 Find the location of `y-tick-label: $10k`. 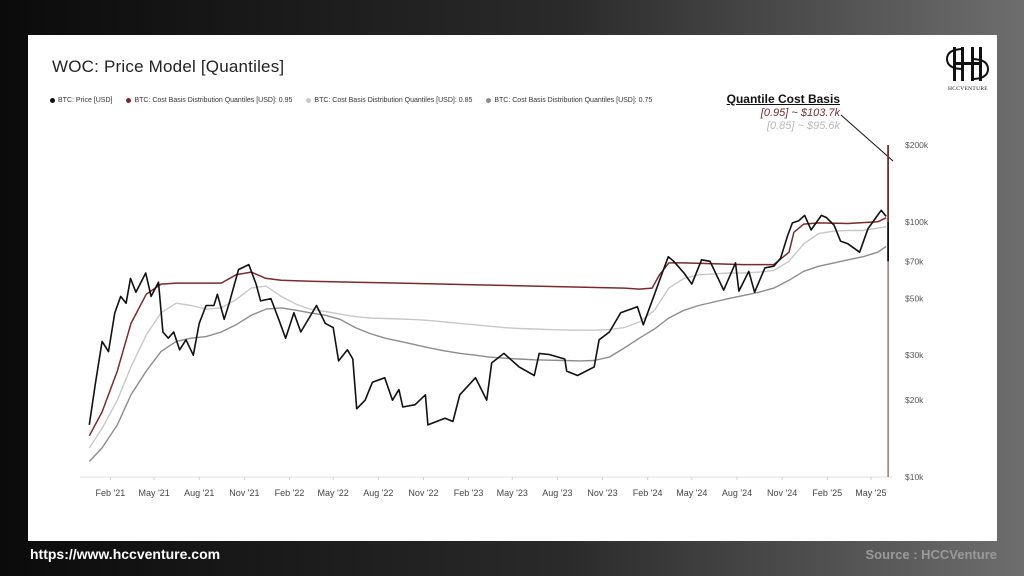

y-tick-label: $10k is located at coordinates (914, 477).